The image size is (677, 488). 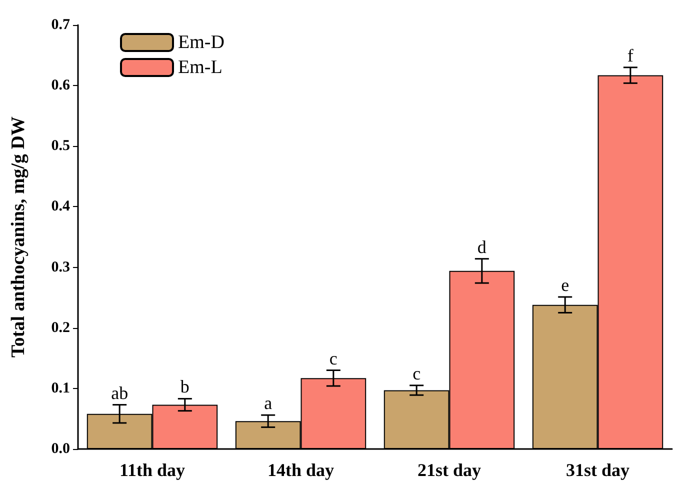 I want to click on legend-label: Em-L, so click(x=200, y=67).